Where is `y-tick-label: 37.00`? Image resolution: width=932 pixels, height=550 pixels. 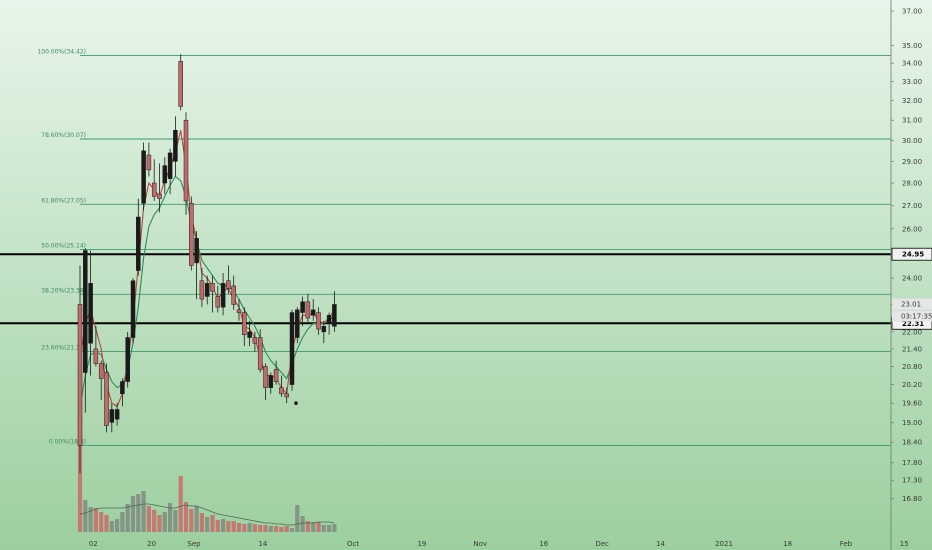
y-tick-label: 37.00 is located at coordinates (912, 11).